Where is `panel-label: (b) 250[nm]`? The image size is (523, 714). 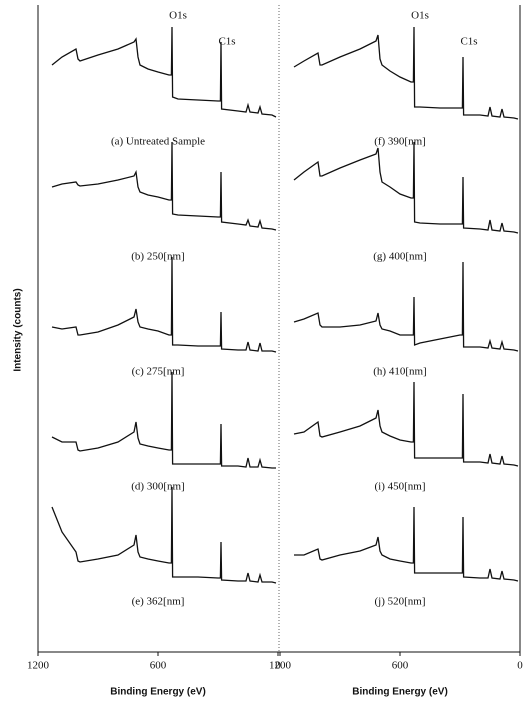
panel-label: (b) 250[nm] is located at coordinates (157, 257).